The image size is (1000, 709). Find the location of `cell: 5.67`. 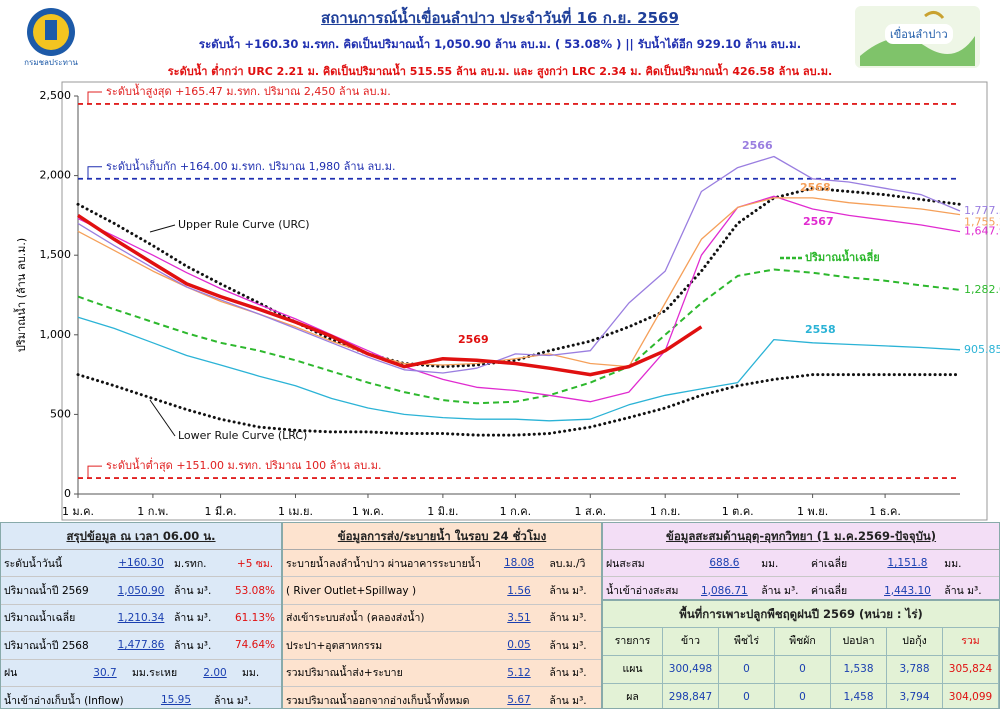

cell: 5.67 is located at coordinates (519, 700).